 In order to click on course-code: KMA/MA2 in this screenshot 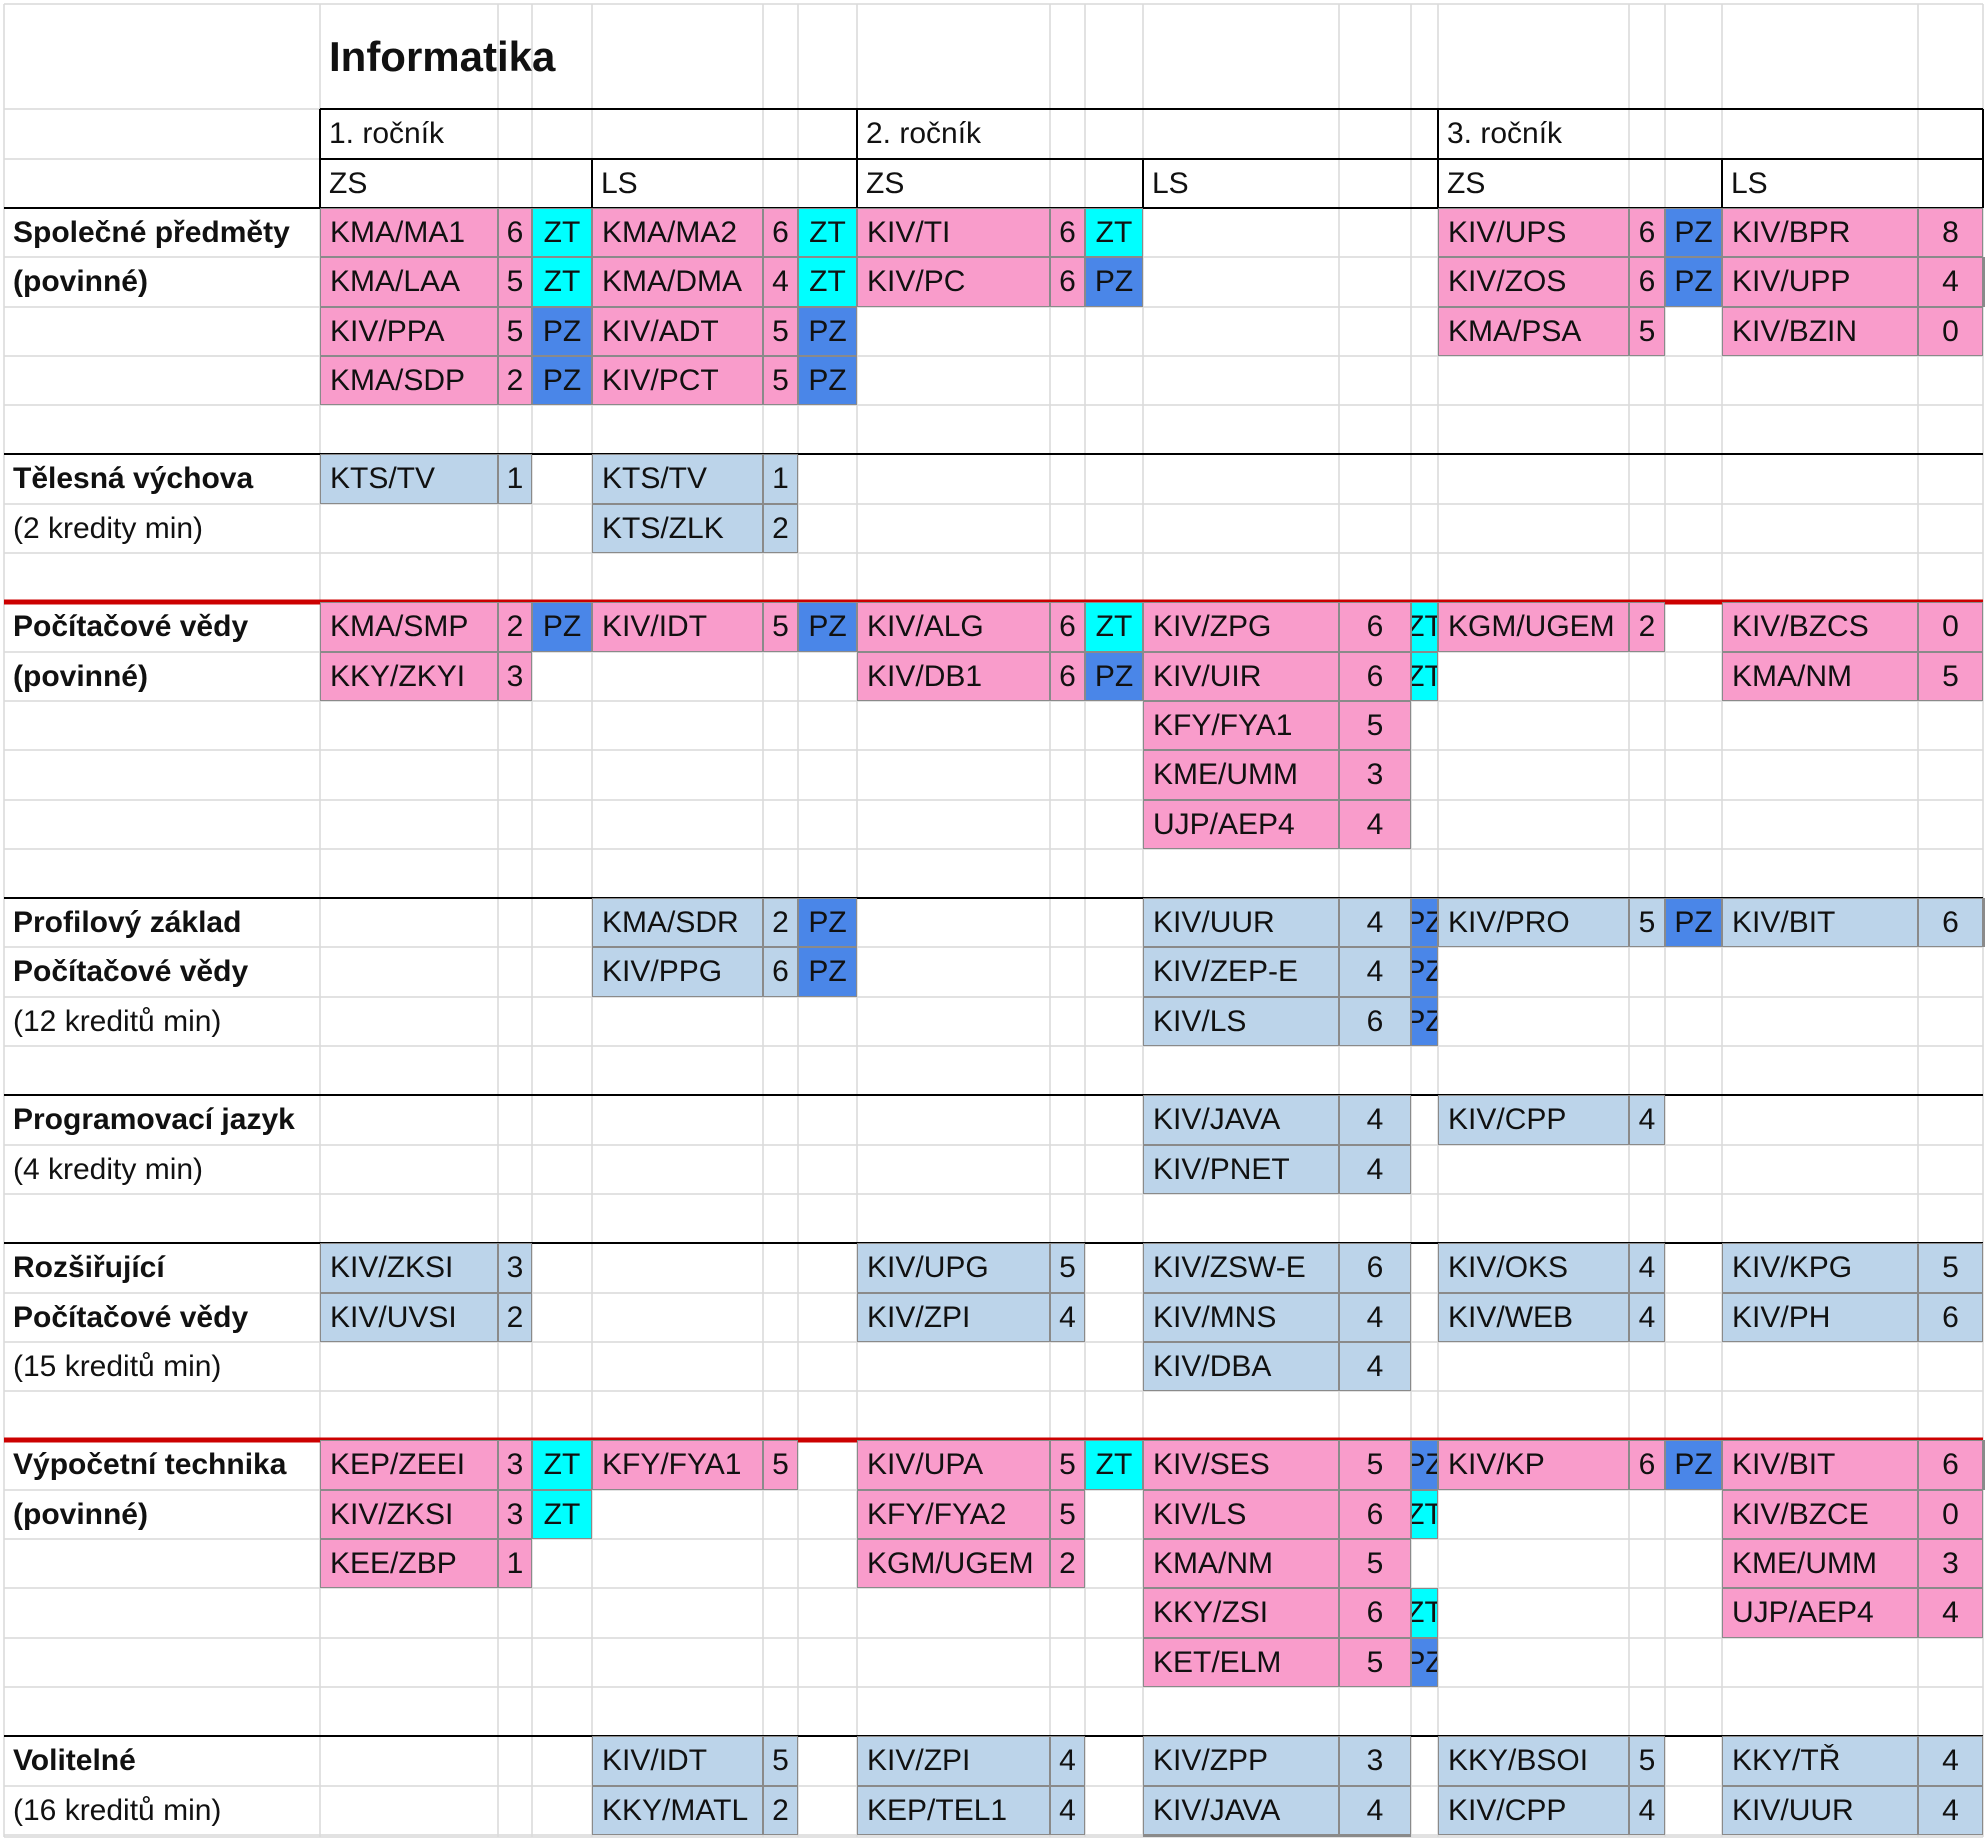, I will do `click(677, 232)`.